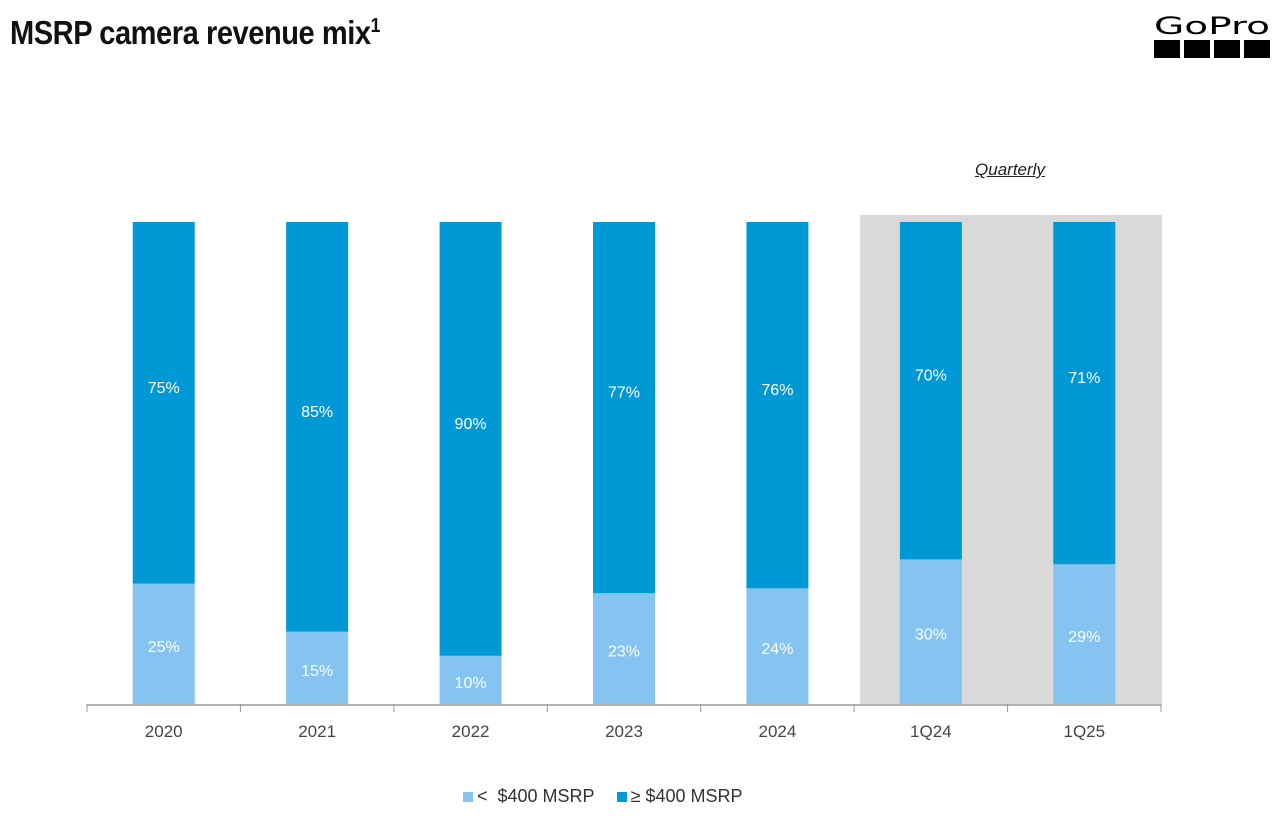 The image size is (1284, 822). What do you see at coordinates (317, 412) in the screenshot?
I see `data-label: 85%` at bounding box center [317, 412].